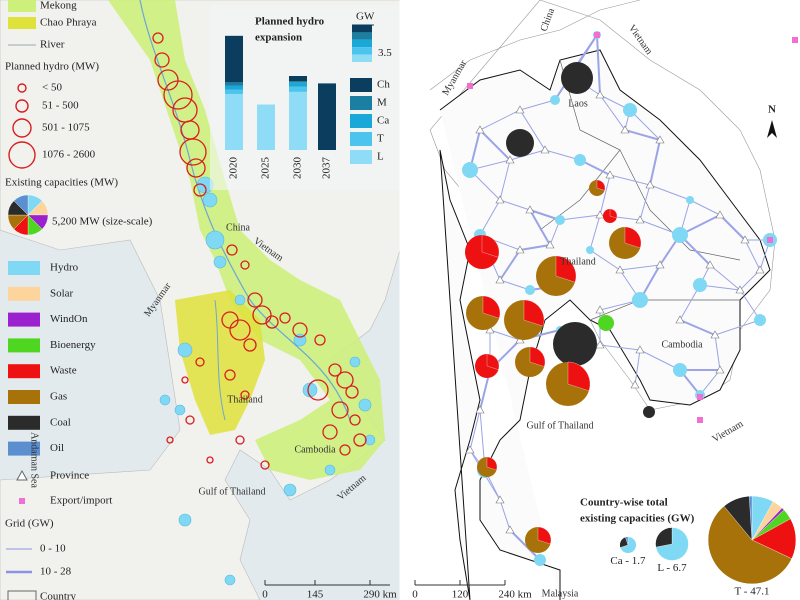 This screenshot has height=600, width=800. Describe the element at coordinates (383, 85) in the screenshot. I see `legend-label: Ch` at that location.